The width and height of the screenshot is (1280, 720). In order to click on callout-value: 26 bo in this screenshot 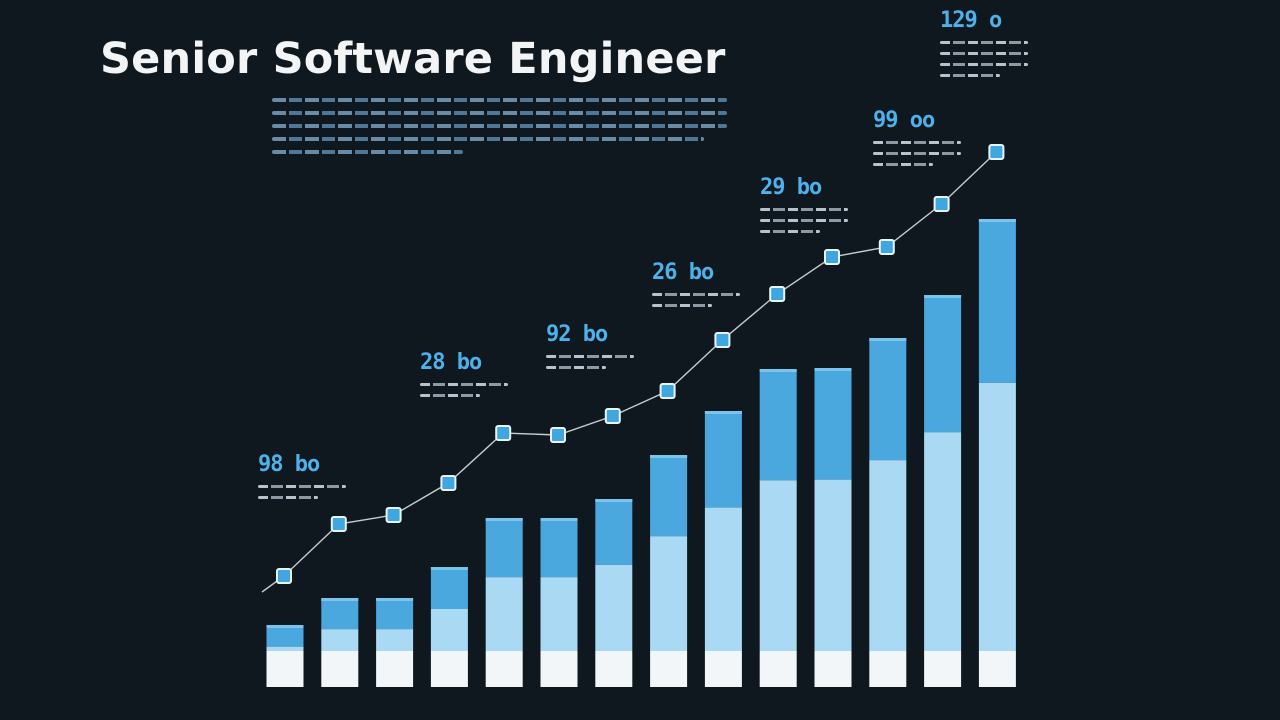, I will do `click(683, 272)`.